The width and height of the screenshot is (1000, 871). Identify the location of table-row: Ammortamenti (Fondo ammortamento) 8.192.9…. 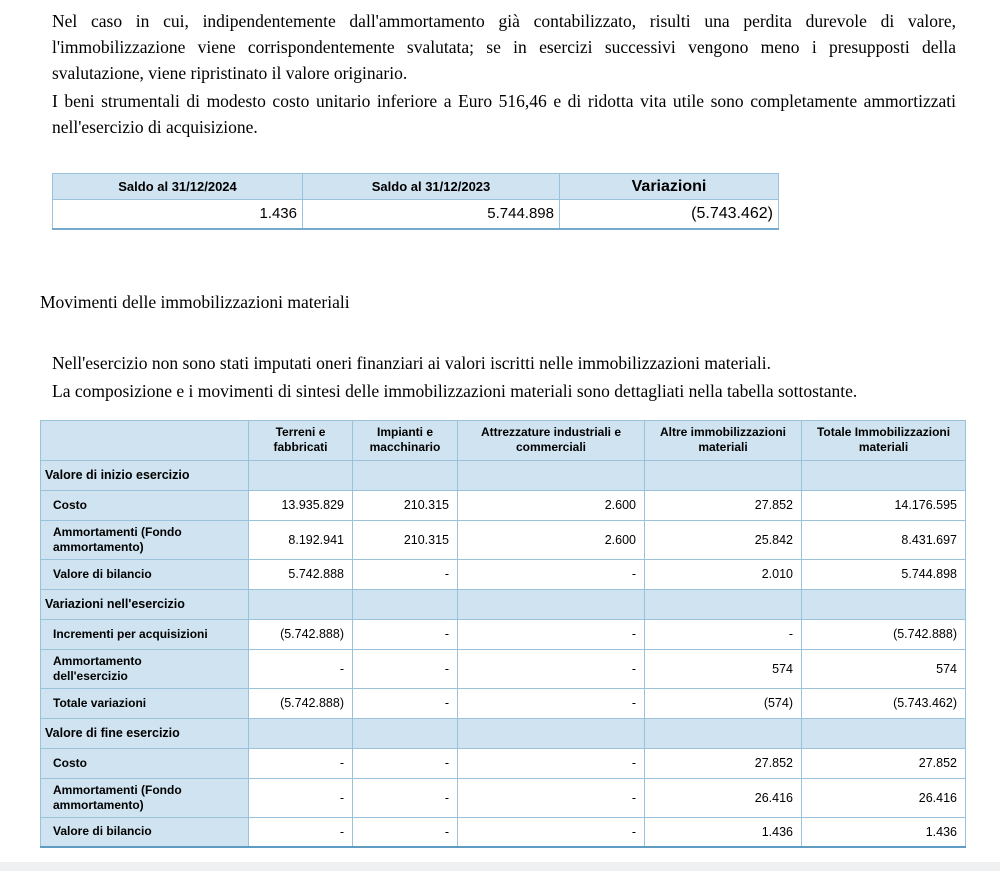
(503, 539).